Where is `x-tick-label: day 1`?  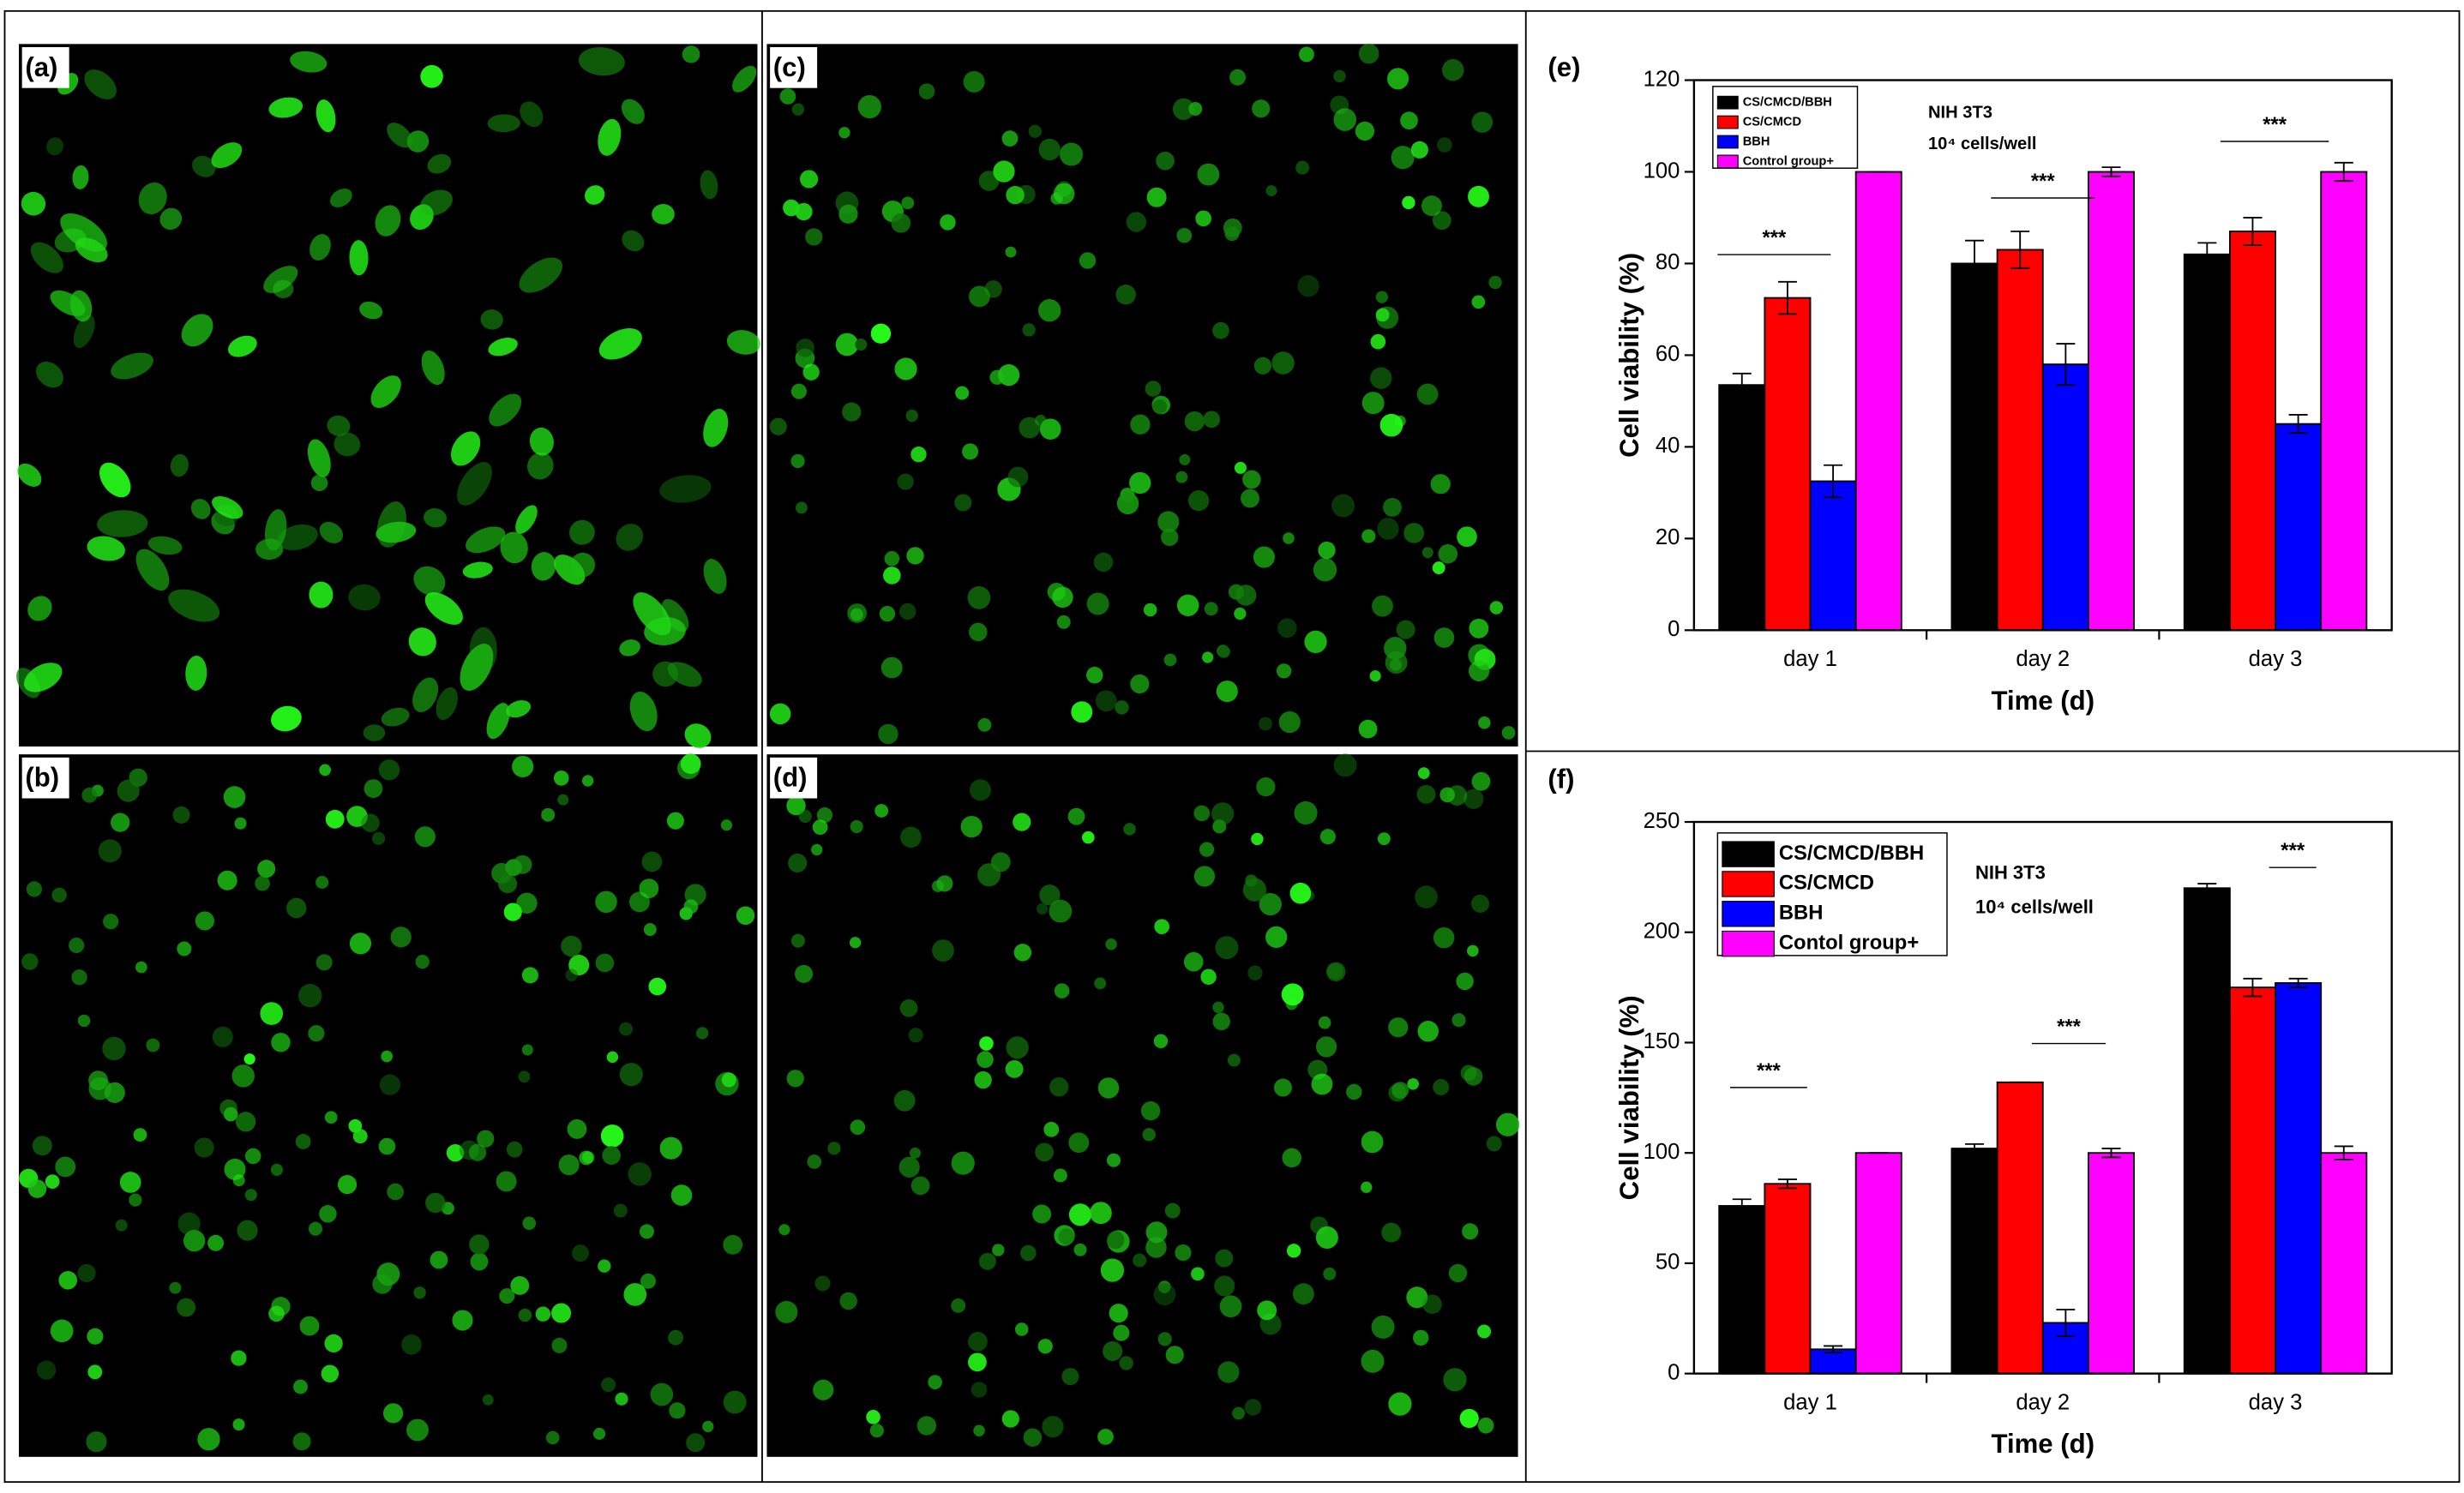 x-tick-label: day 1 is located at coordinates (1810, 659).